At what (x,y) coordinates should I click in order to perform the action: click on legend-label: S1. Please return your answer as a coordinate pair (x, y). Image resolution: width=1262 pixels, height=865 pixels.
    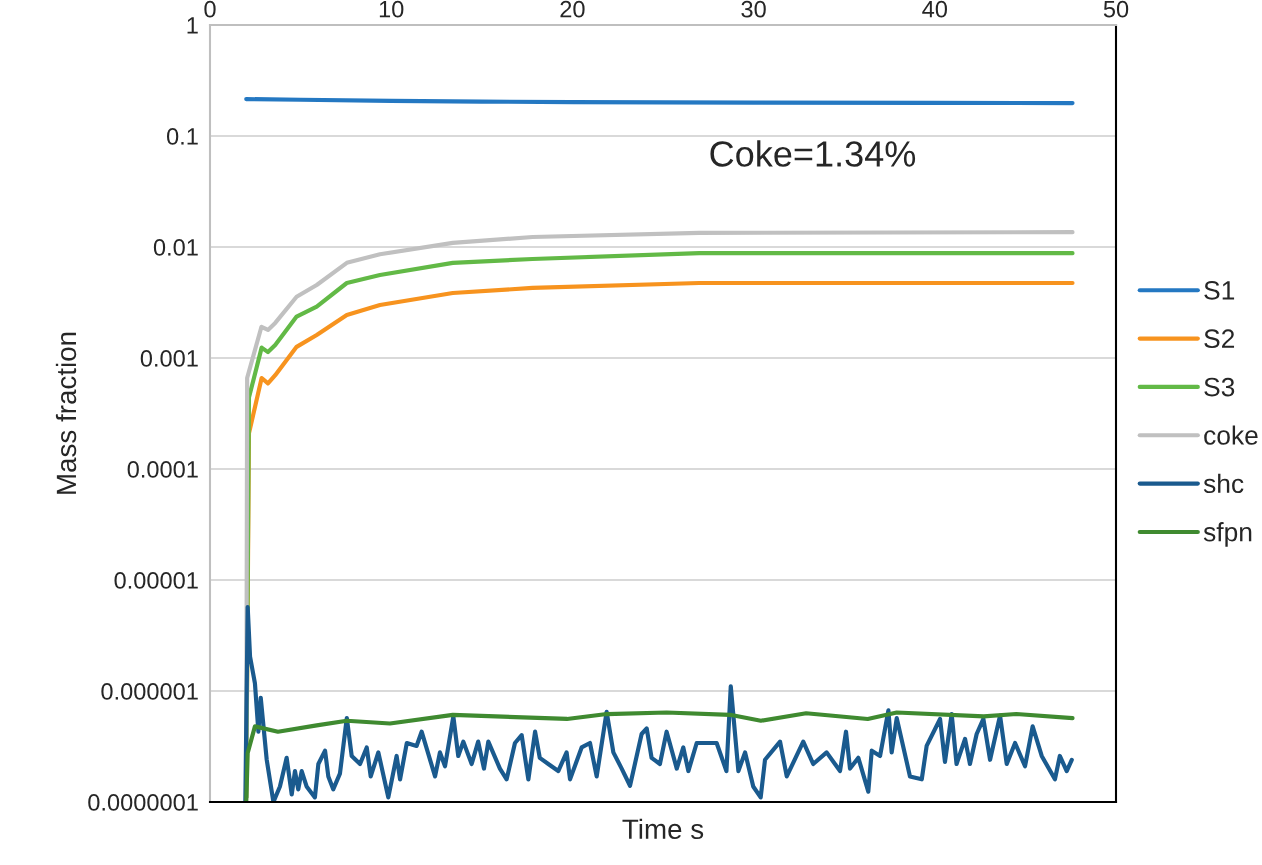
    Looking at the image, I should click on (1219, 290).